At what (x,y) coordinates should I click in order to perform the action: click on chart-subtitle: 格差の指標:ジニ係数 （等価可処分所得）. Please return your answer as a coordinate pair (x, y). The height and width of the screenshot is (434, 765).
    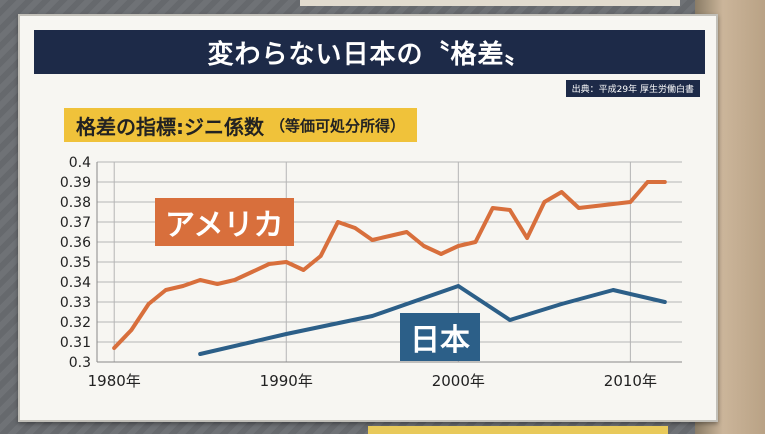
    Looking at the image, I should click on (241, 125).